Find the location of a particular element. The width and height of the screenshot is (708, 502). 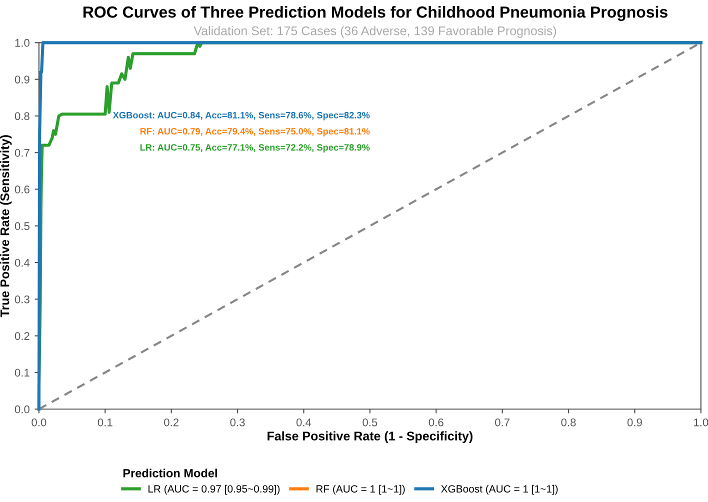

x-tick-label: 0.2 is located at coordinates (171, 422).